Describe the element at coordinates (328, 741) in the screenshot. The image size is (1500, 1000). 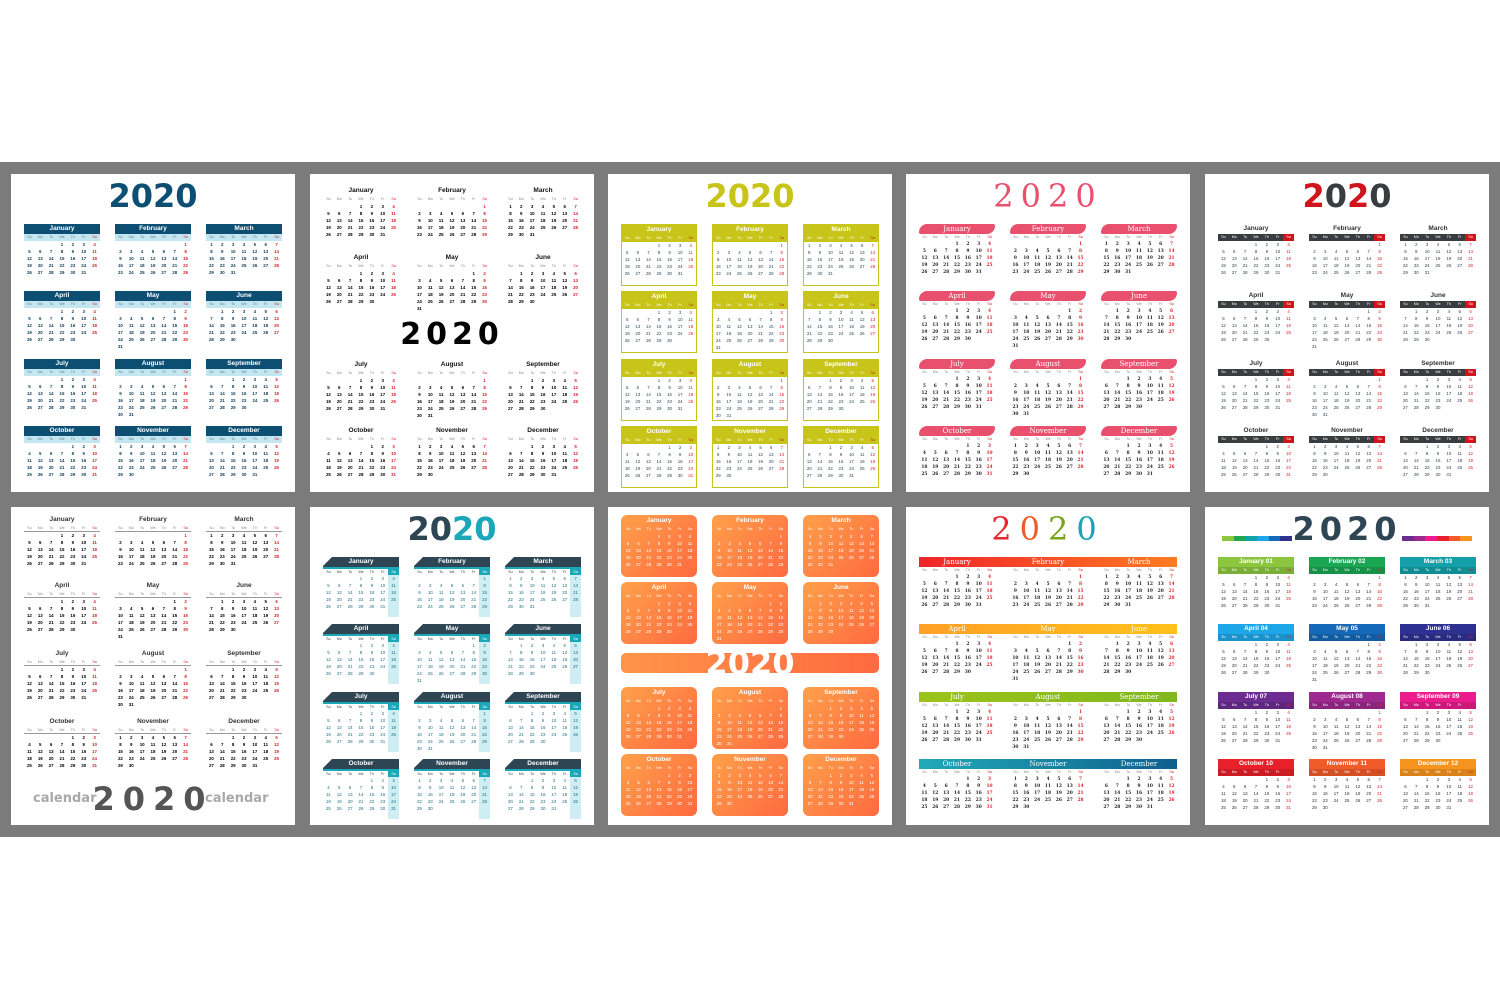
I see `day-cell: 26` at that location.